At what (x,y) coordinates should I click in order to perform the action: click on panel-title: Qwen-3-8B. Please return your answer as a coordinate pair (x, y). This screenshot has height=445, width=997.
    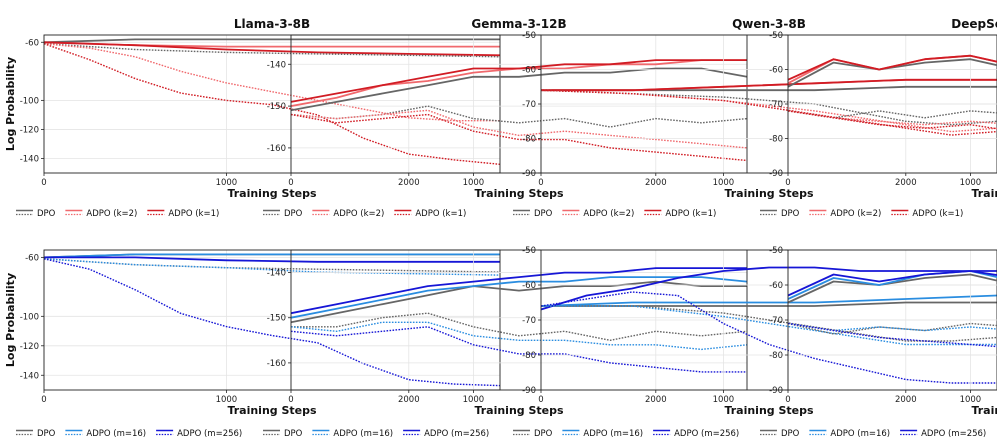
    Looking at the image, I should click on (769, 24).